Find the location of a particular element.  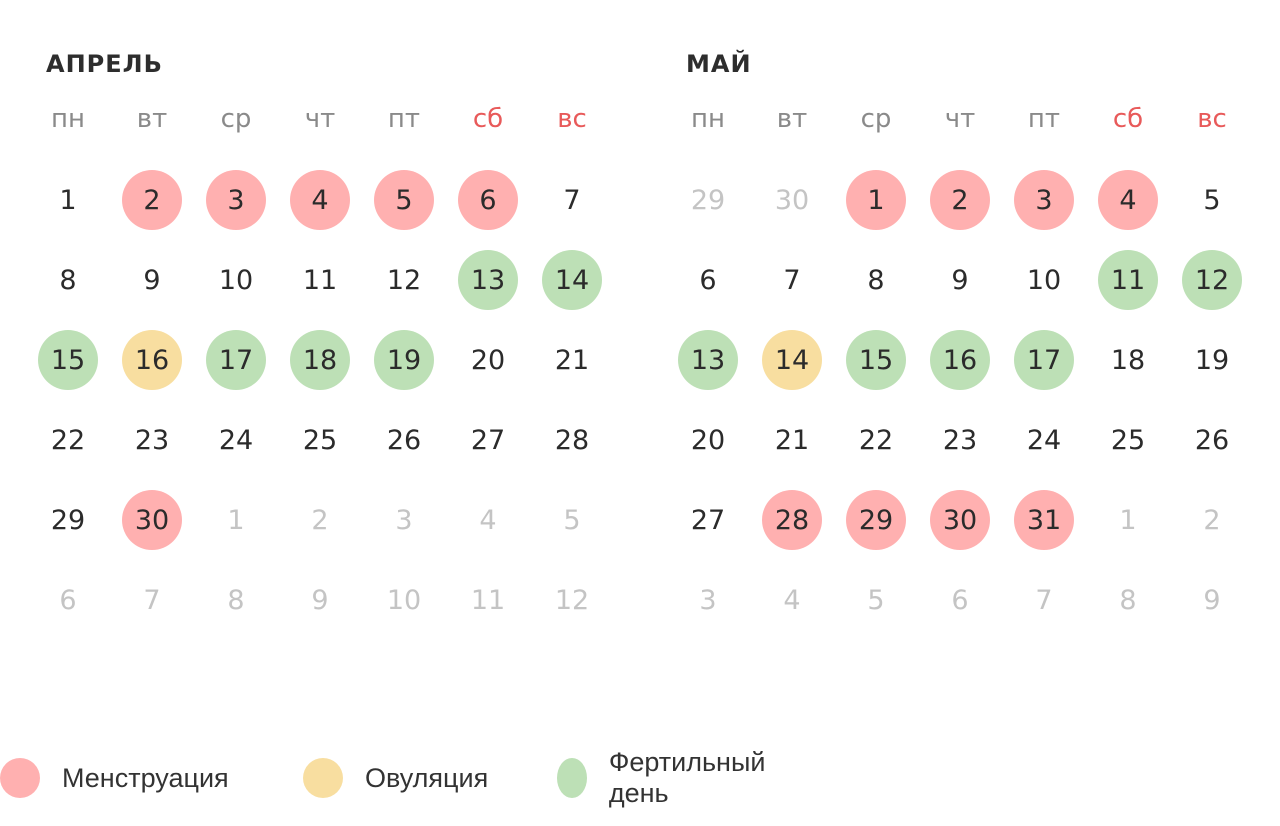

legend-label: Овуляция is located at coordinates (427, 777).